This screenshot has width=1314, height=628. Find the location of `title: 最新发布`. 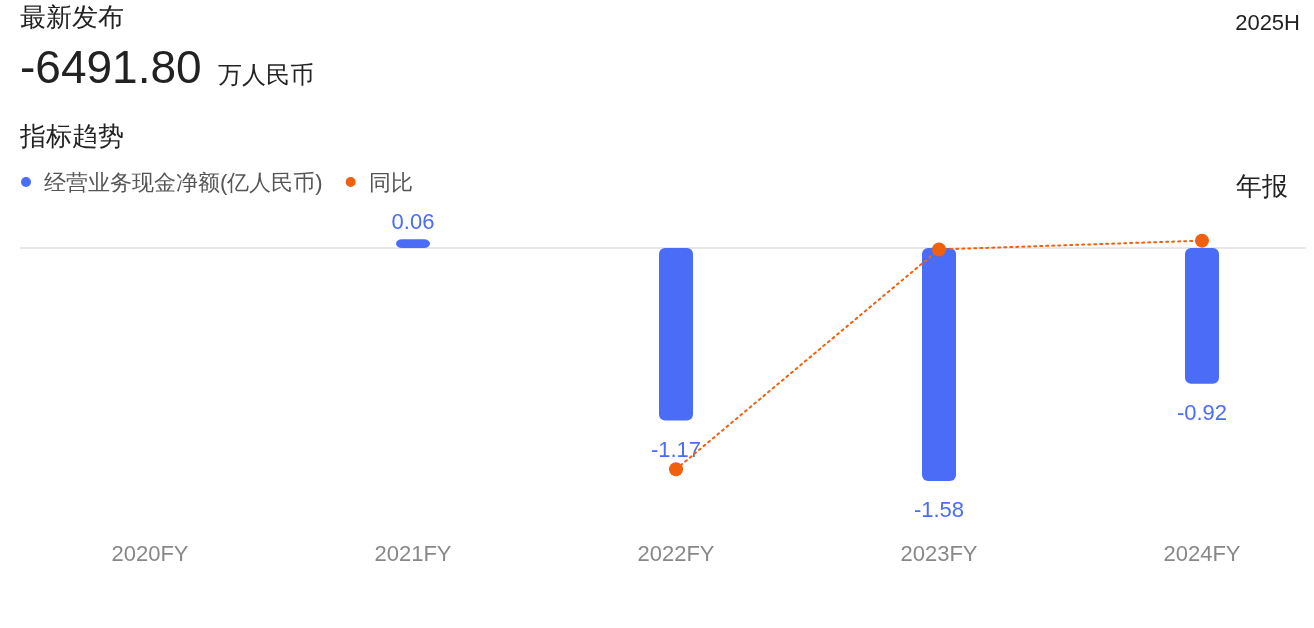

title: 最新发布 is located at coordinates (72, 17).